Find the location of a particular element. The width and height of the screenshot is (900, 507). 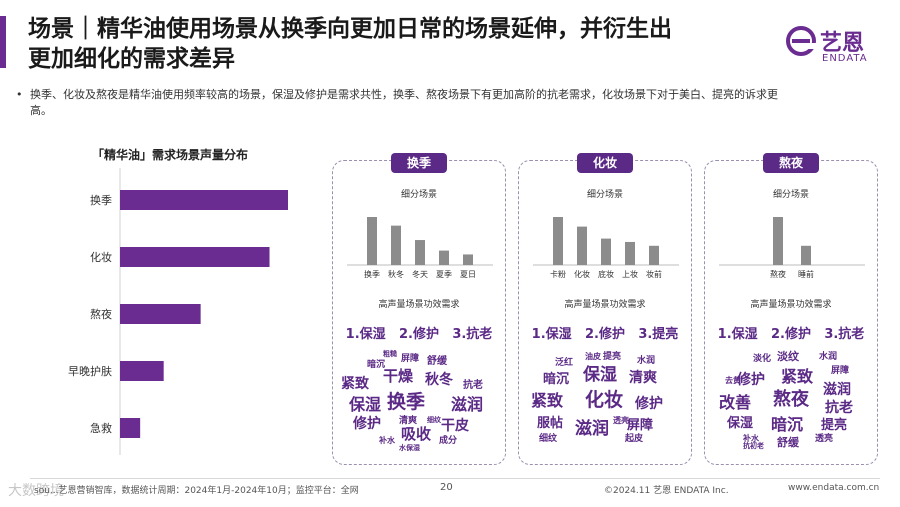

bar-化妆 is located at coordinates (582, 245).